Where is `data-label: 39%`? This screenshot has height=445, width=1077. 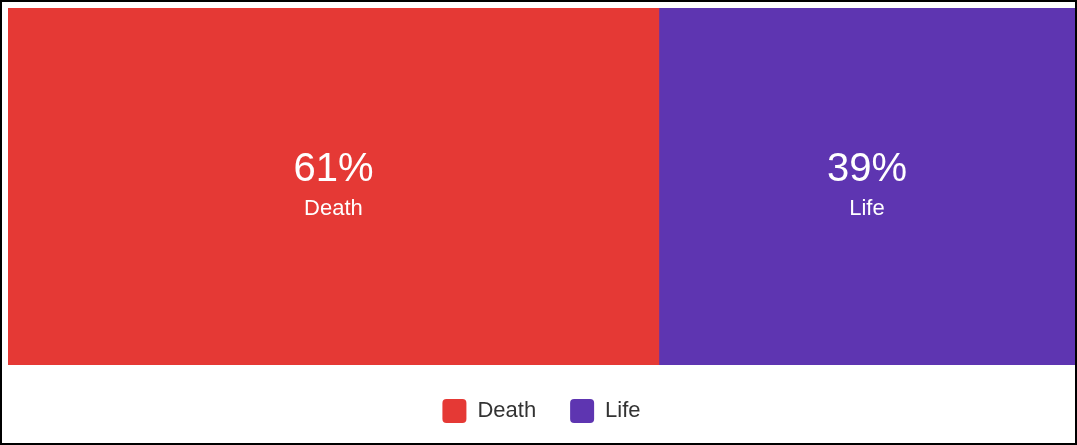
data-label: 39% is located at coordinates (866, 166).